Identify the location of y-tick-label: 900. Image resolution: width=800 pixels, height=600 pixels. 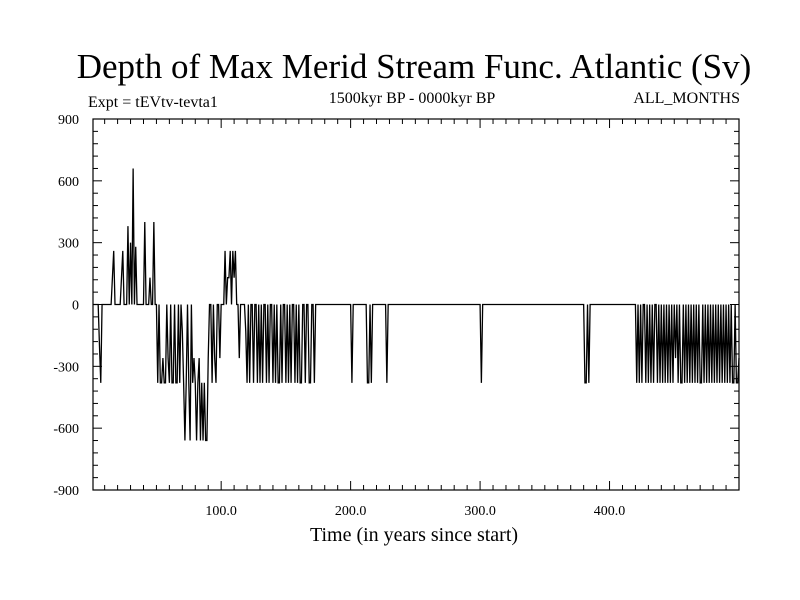
(68, 120).